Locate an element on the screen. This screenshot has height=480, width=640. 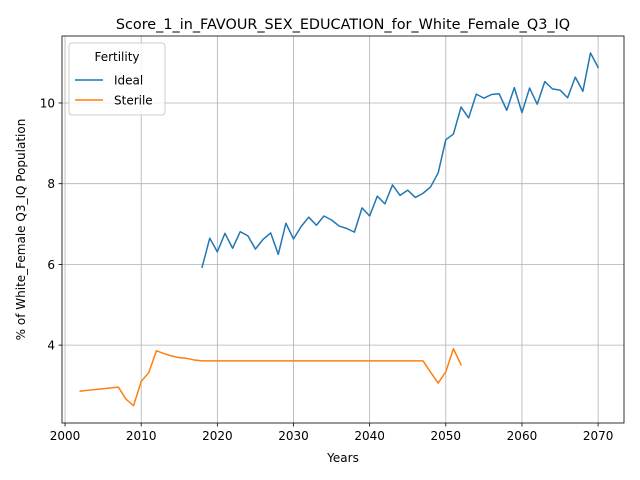
series-line-sterile is located at coordinates (271, 377).